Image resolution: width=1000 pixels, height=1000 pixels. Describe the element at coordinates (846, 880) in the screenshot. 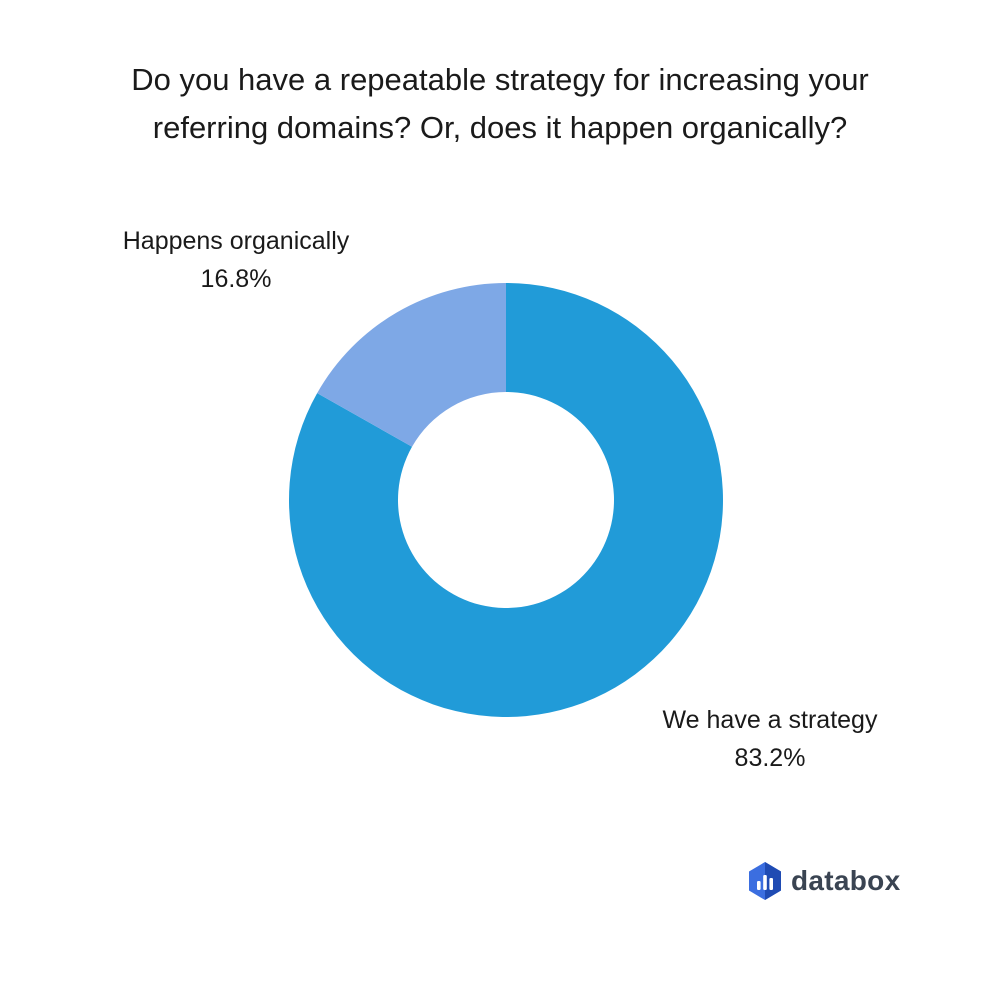

I see `brand-name: databox` at that location.